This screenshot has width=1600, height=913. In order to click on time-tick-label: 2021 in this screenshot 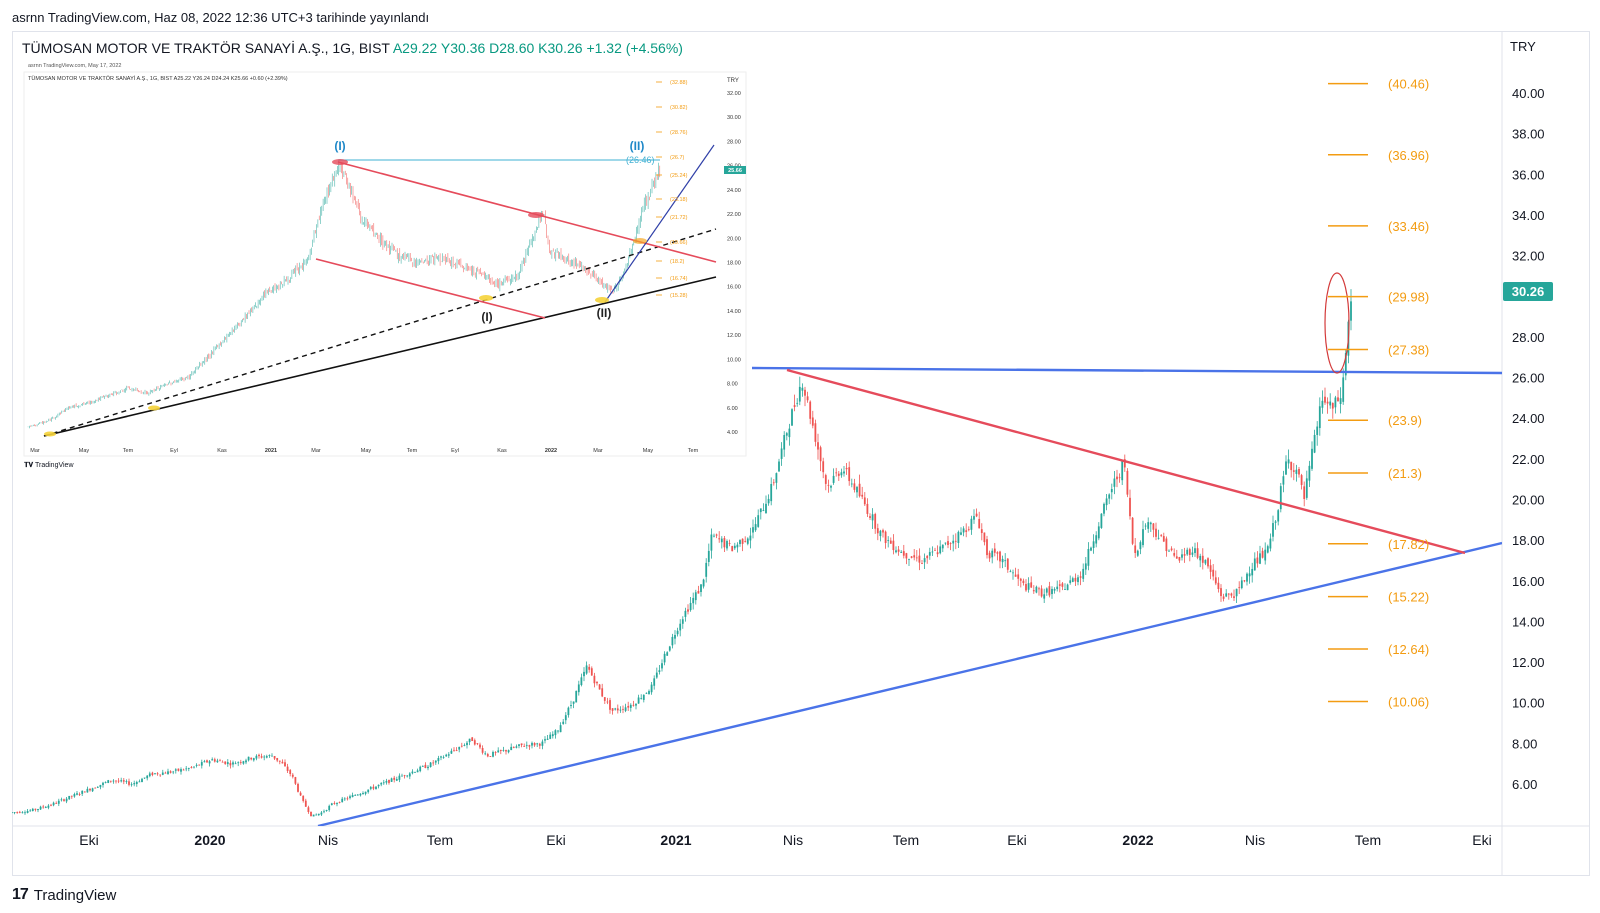, I will do `click(675, 840)`.